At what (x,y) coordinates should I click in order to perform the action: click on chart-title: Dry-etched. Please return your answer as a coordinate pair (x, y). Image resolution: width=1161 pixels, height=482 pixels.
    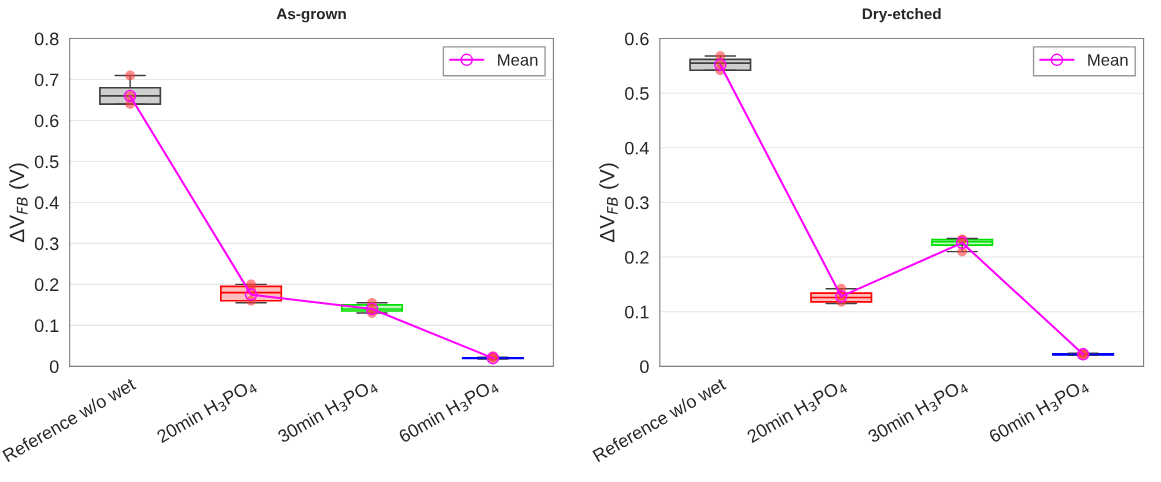
    Looking at the image, I should click on (901, 15).